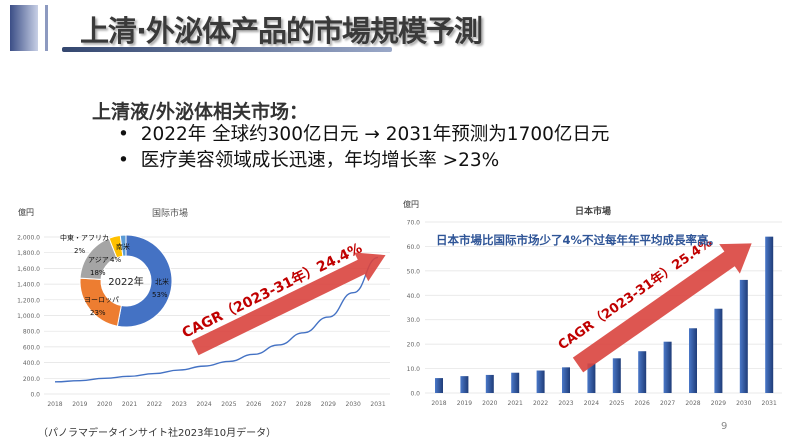 Image resolution: width=800 pixels, height=444 pixels. Describe the element at coordinates (28, 253) in the screenshot. I see `y-tick-label: 1,800.0` at that location.